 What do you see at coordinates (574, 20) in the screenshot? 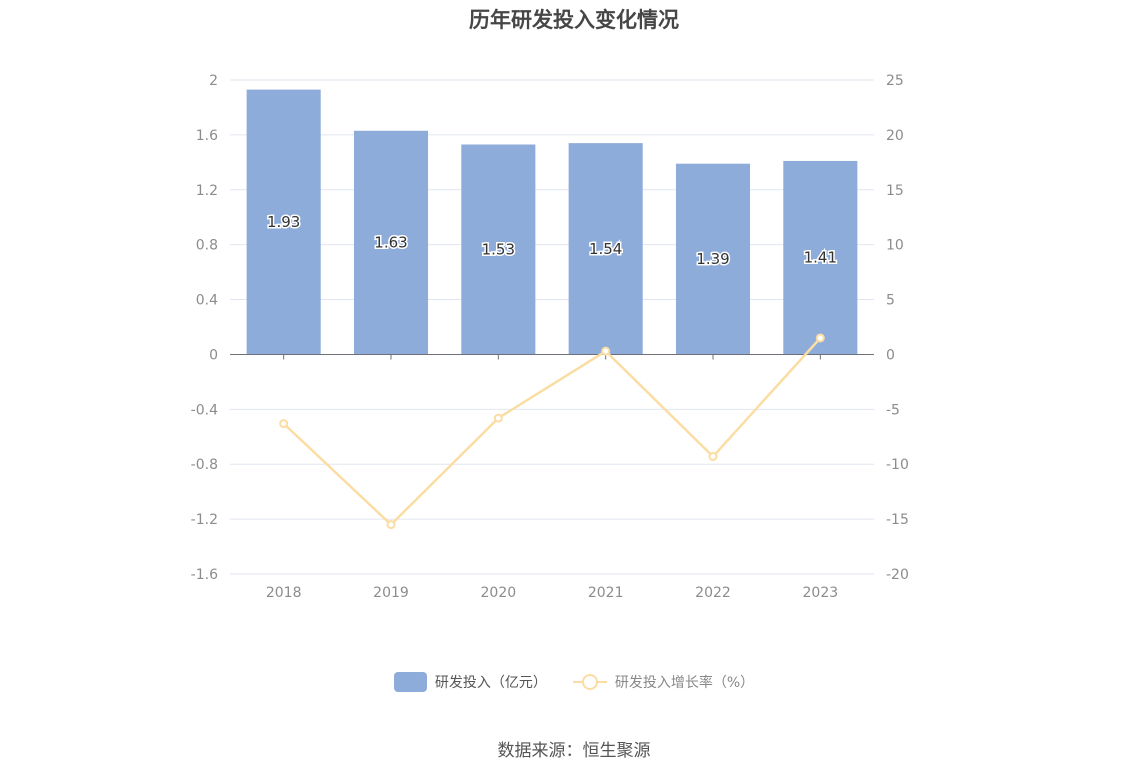
I see `chart-title: 历年研发投入变化情况` at bounding box center [574, 20].